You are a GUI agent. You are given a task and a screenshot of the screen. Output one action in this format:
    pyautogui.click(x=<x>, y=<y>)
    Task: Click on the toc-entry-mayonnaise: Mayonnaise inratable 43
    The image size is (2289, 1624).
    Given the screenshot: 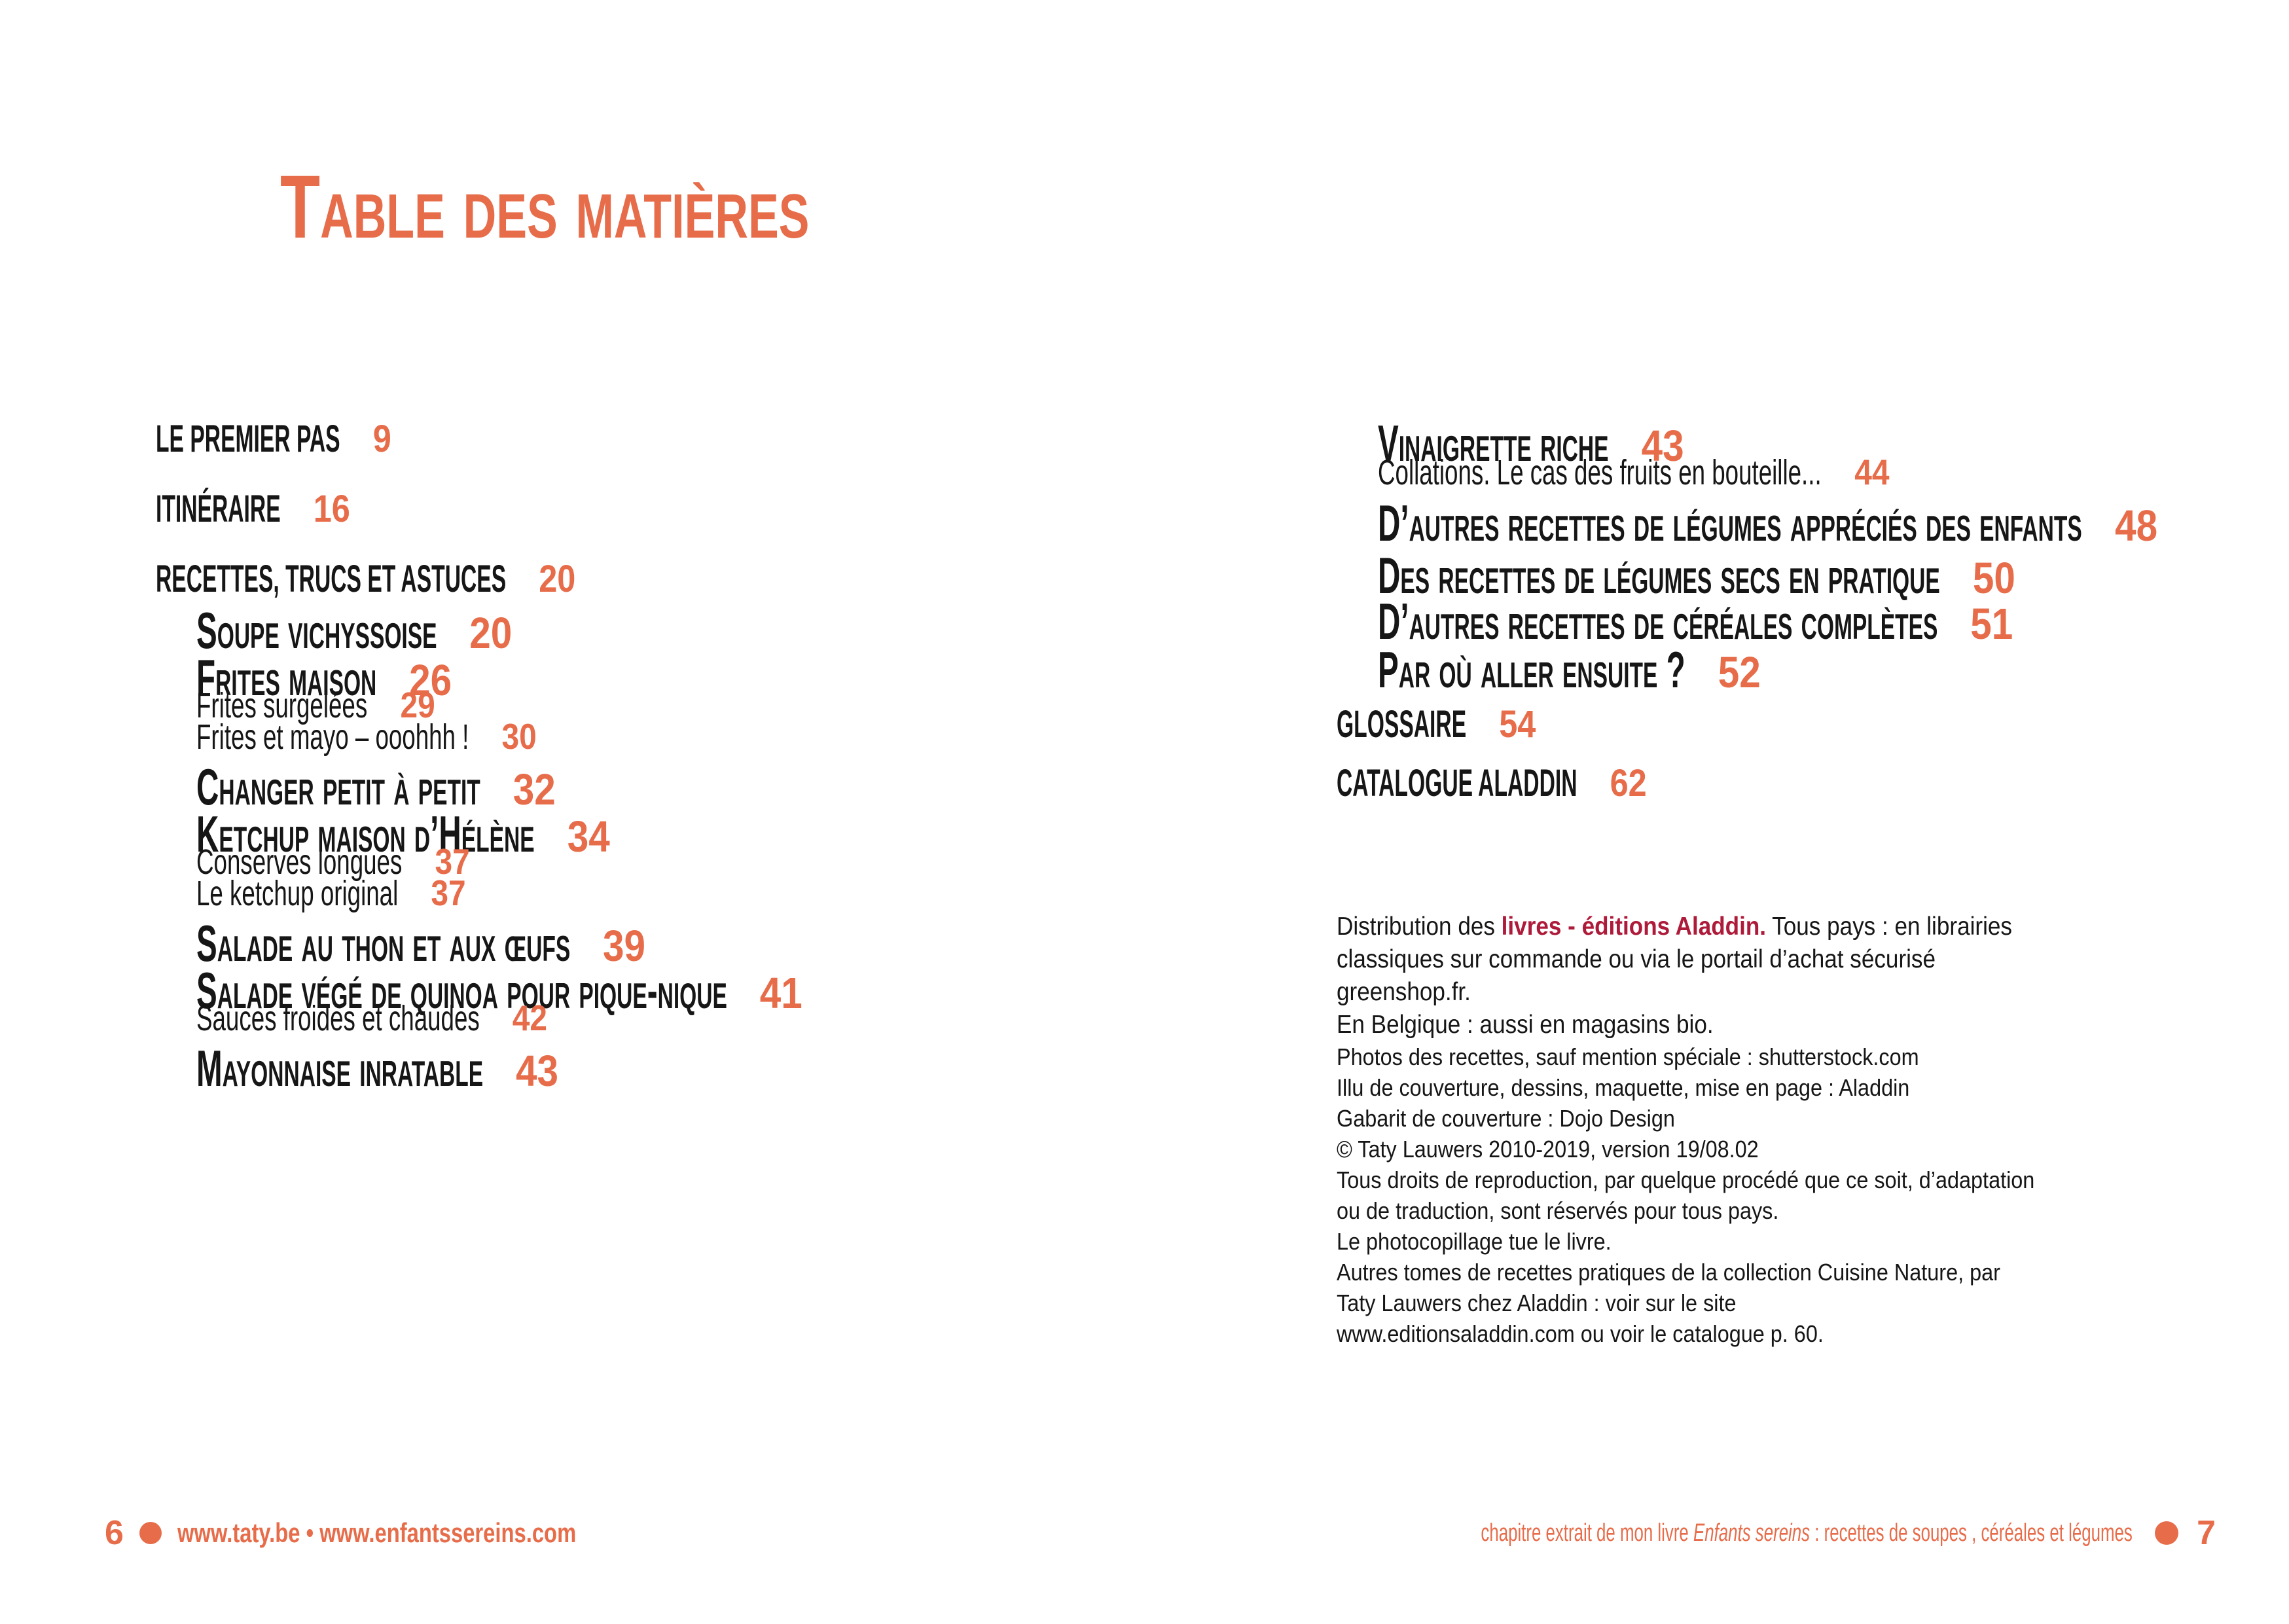 What is the action you would take?
    pyautogui.click(x=377, y=1068)
    